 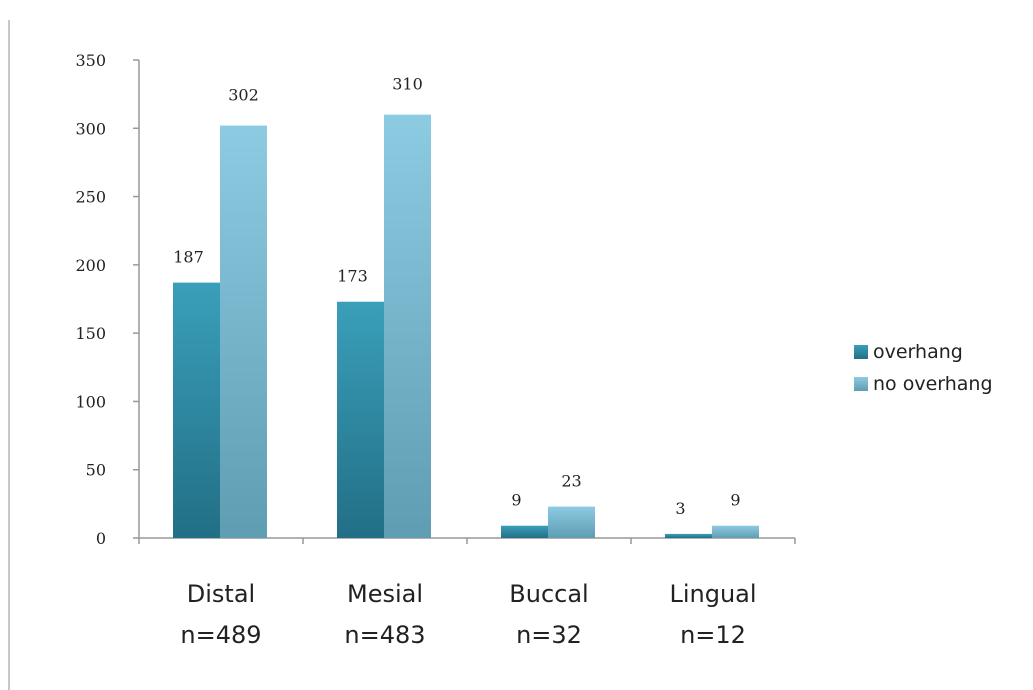 I want to click on y-tick-label: 0, so click(x=101, y=538).